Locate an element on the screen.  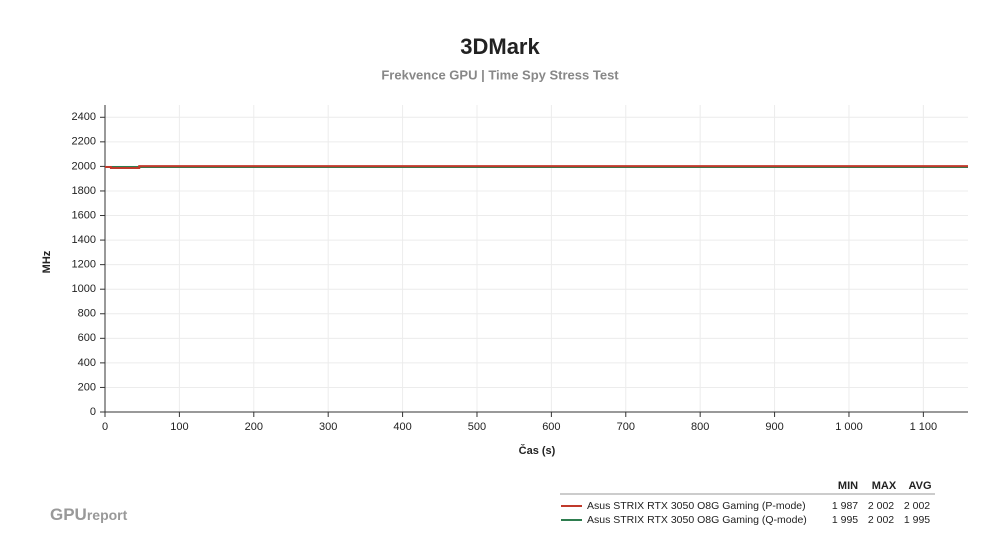
chart-subtitle: Frekvence GPU | Time Spy Stress Test is located at coordinates (500, 74).